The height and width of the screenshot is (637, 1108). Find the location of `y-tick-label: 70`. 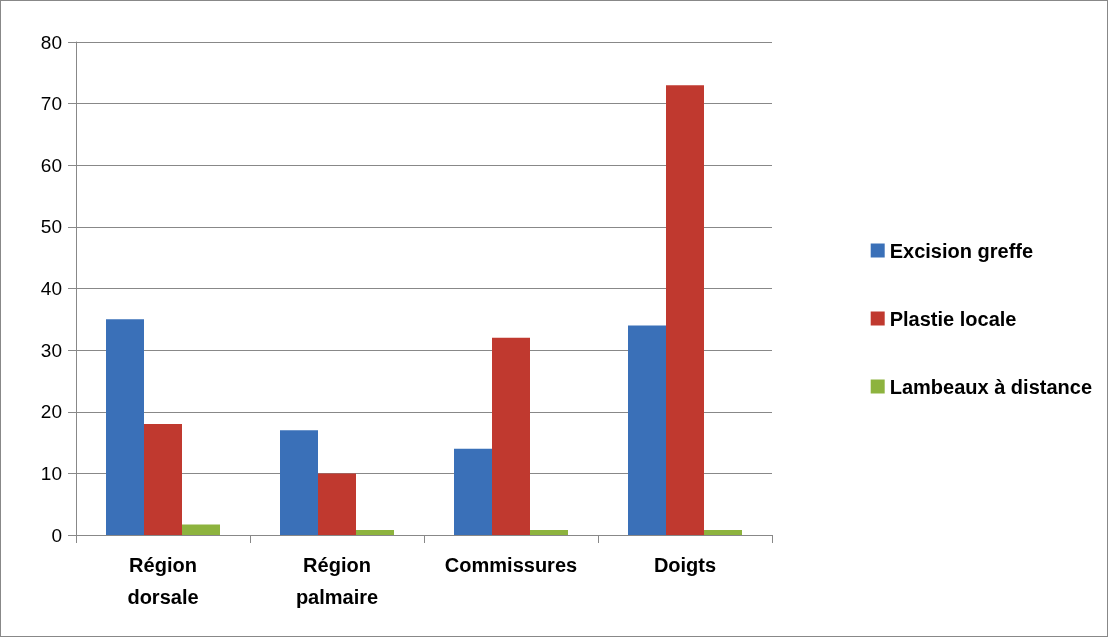

y-tick-label: 70 is located at coordinates (51, 104).